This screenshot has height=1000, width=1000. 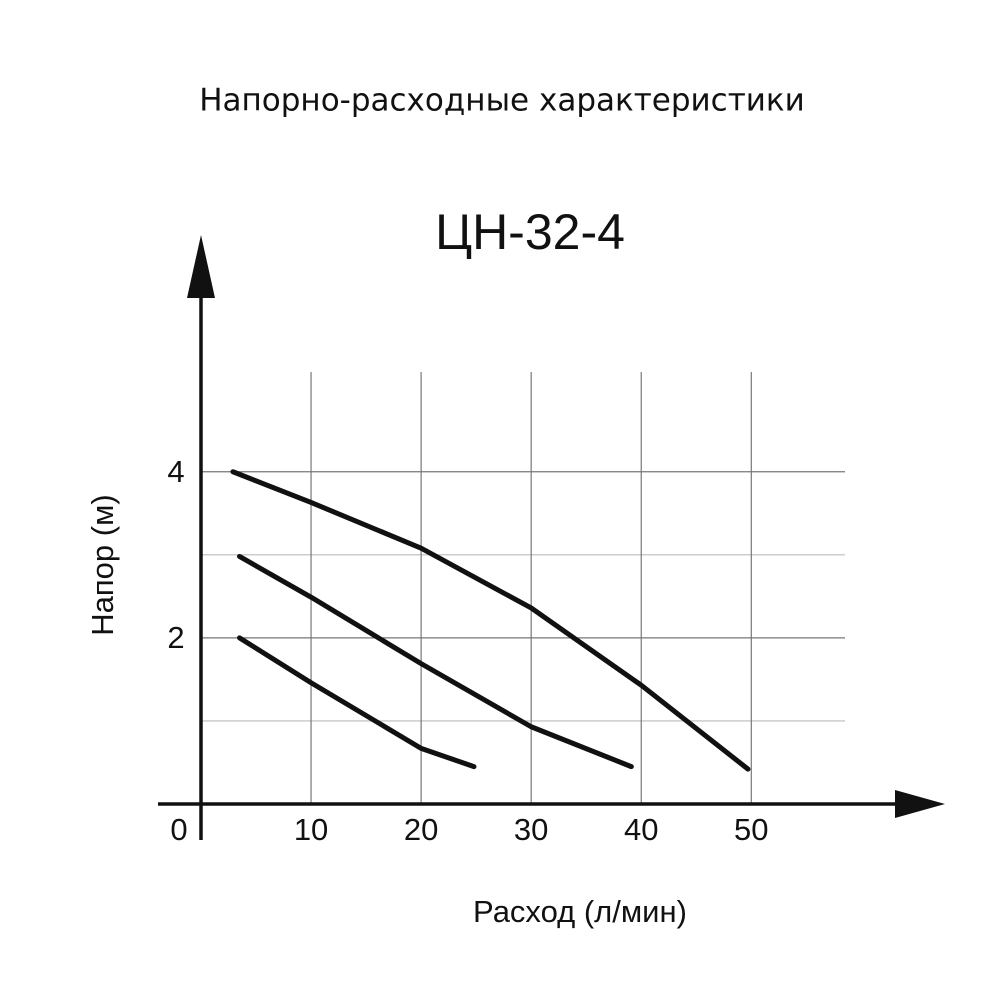 I want to click on y-axis-arrow, so click(x=201, y=266).